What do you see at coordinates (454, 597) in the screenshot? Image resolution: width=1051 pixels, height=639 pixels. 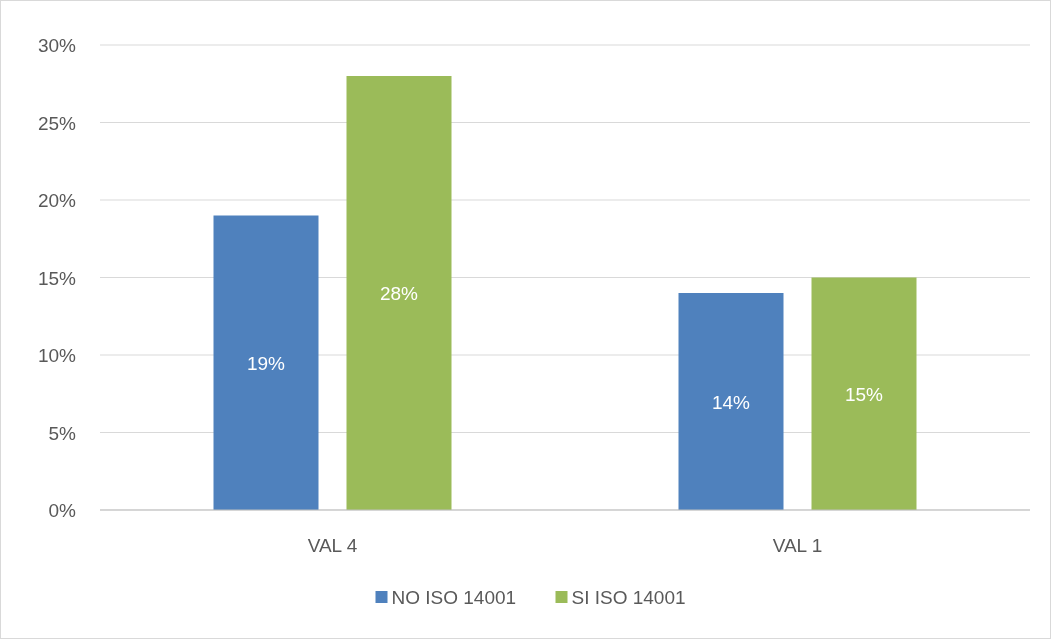 I see `legend-label: NO ISO 14001` at bounding box center [454, 597].